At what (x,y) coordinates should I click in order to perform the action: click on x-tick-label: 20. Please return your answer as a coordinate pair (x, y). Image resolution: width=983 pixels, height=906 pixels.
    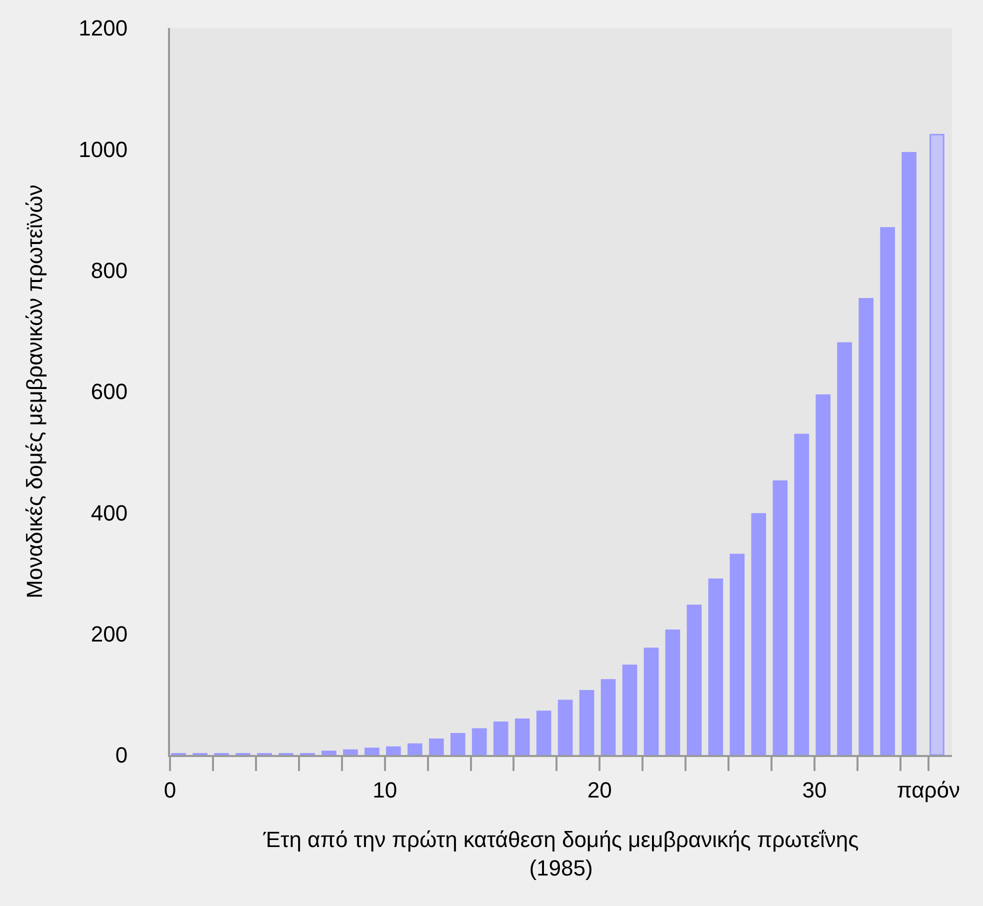
    Looking at the image, I should click on (599, 789).